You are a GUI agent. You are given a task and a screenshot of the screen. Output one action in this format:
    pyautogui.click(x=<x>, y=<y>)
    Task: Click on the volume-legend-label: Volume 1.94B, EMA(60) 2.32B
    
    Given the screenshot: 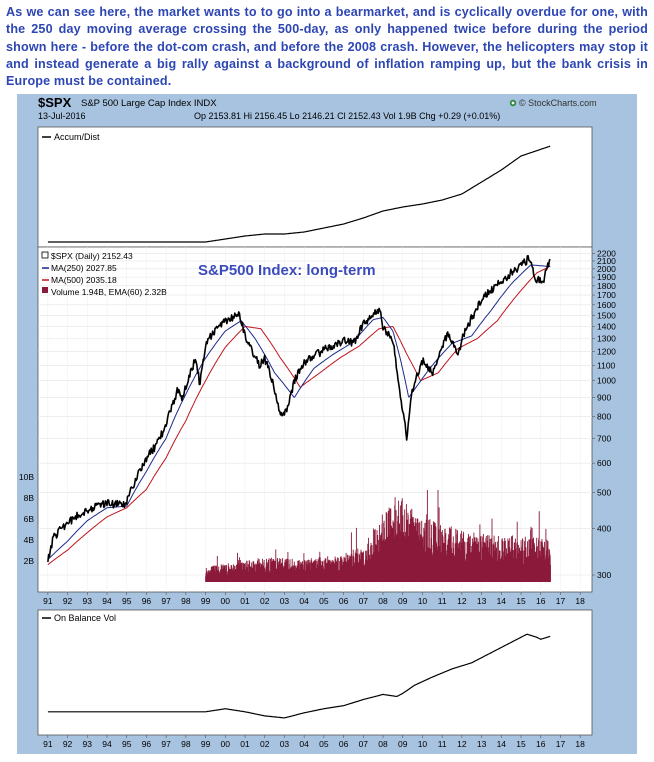 What is the action you would take?
    pyautogui.click(x=109, y=292)
    